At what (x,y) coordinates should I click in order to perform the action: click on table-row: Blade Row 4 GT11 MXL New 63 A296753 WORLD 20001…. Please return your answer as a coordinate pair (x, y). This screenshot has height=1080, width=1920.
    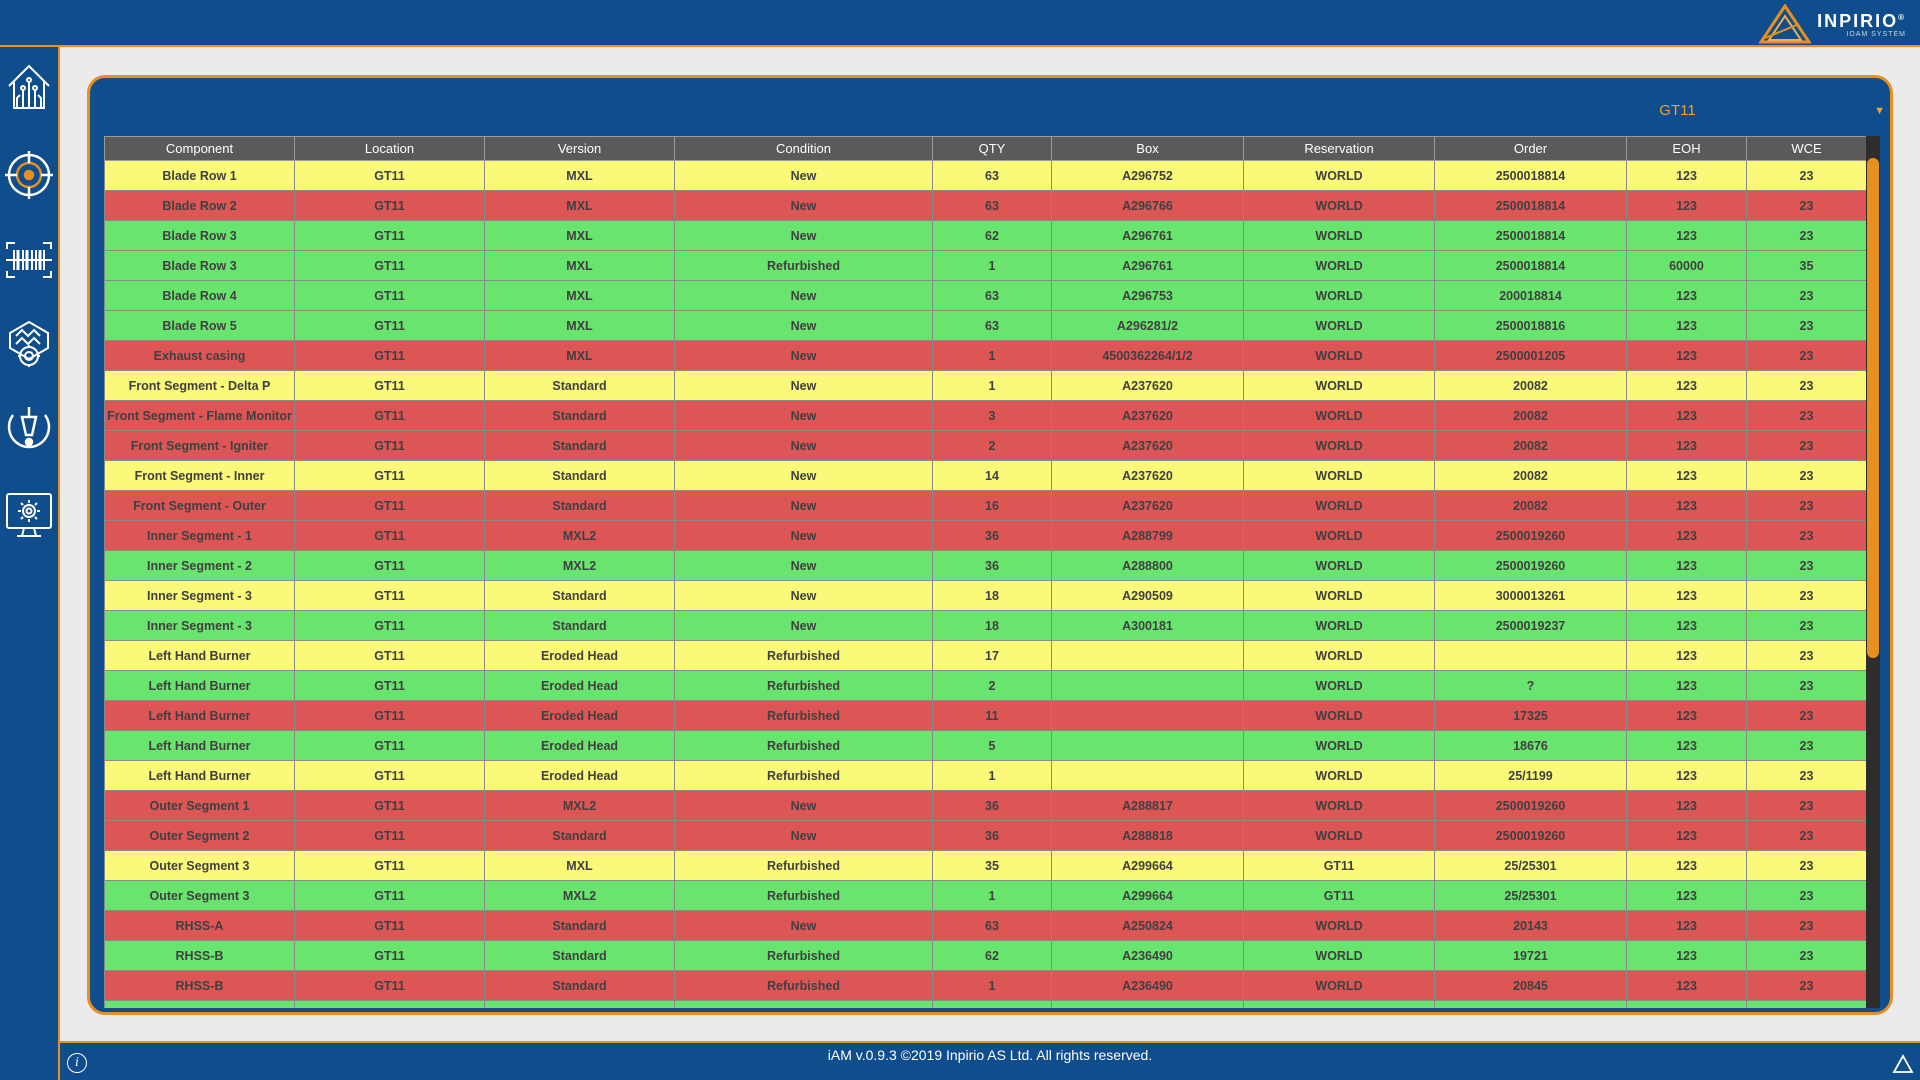
    Looking at the image, I should click on (985, 295).